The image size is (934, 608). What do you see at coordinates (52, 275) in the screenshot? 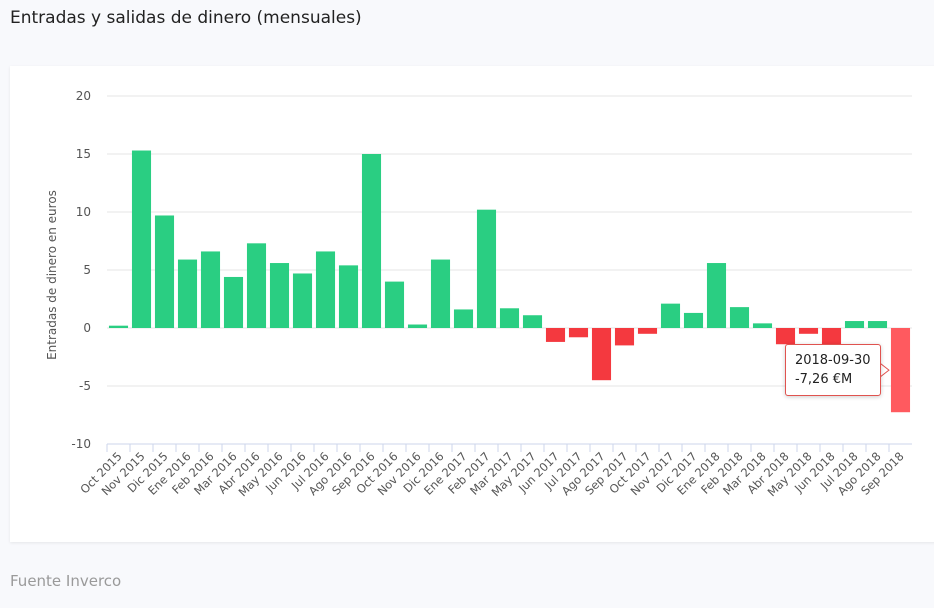
I see `y-axis-label: Entradas de dinero en euros` at bounding box center [52, 275].